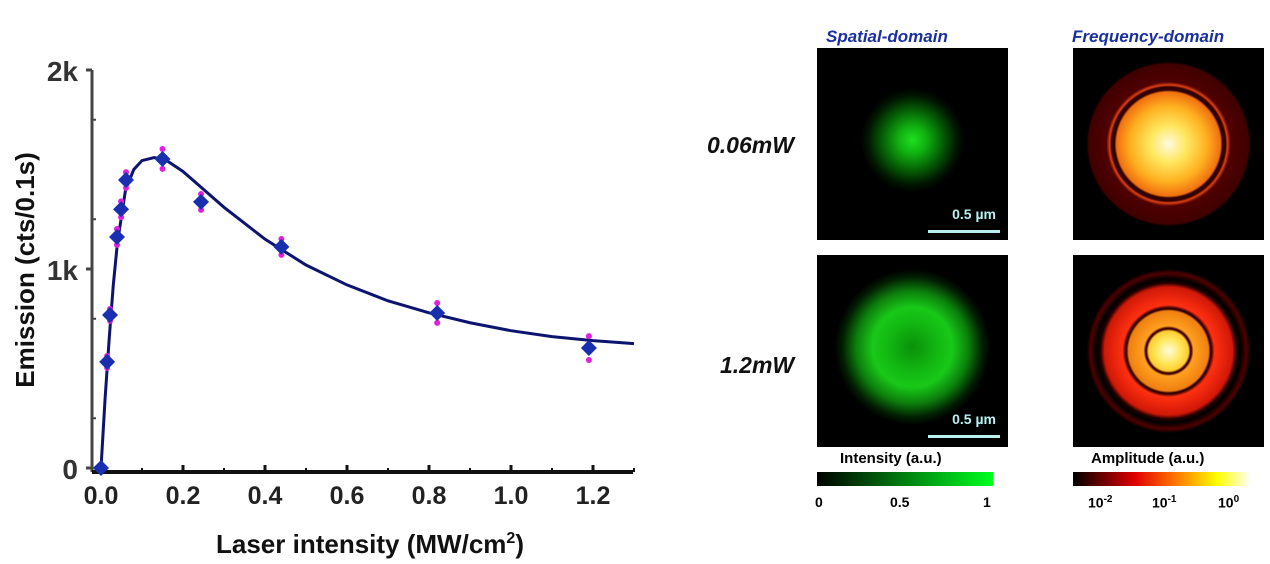 Image resolution: width=1270 pixels, height=564 pixels. Describe the element at coordinates (63, 270) in the screenshot. I see `y-tick-label: 1k` at that location.